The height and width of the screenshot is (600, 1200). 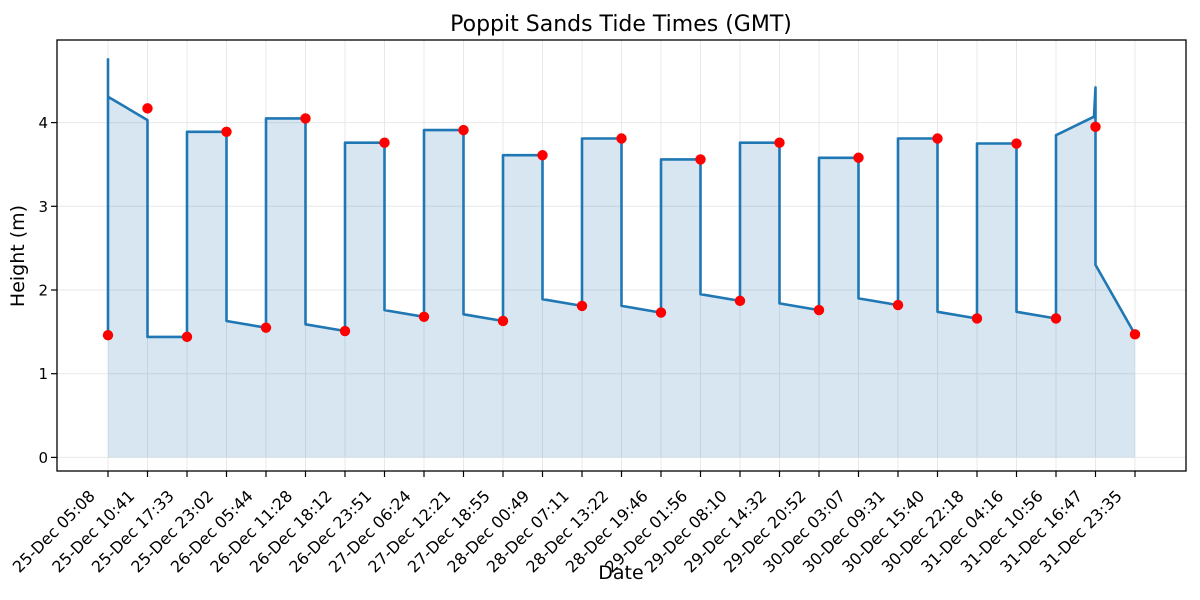 I want to click on y-tick-label: 4, so click(x=43, y=123).